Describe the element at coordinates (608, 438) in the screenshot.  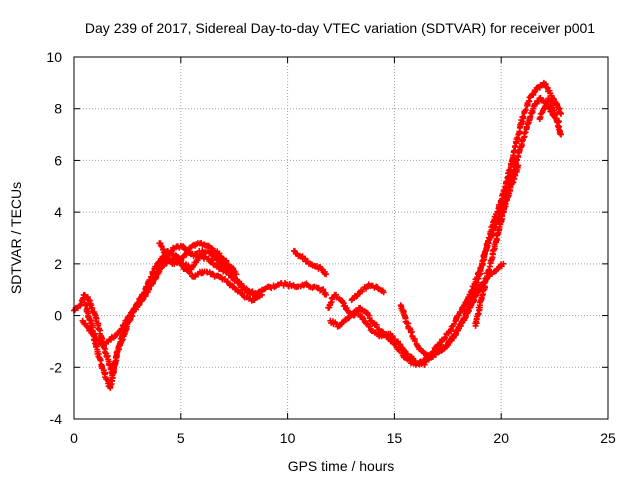
I see `x-tick-label: 25` at that location.